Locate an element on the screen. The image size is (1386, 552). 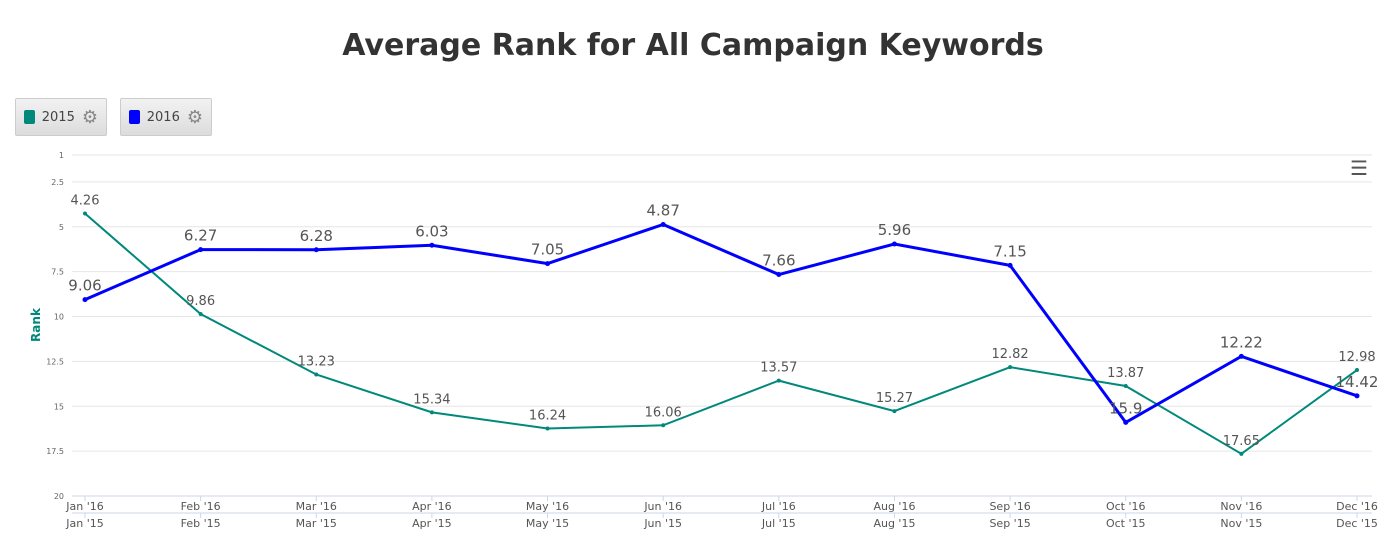
y-tick-label: 15 is located at coordinates (59, 406).